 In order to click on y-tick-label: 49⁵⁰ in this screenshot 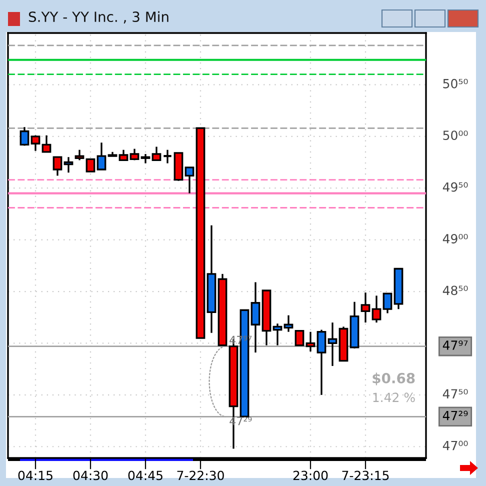, I will do `click(455, 187)`.